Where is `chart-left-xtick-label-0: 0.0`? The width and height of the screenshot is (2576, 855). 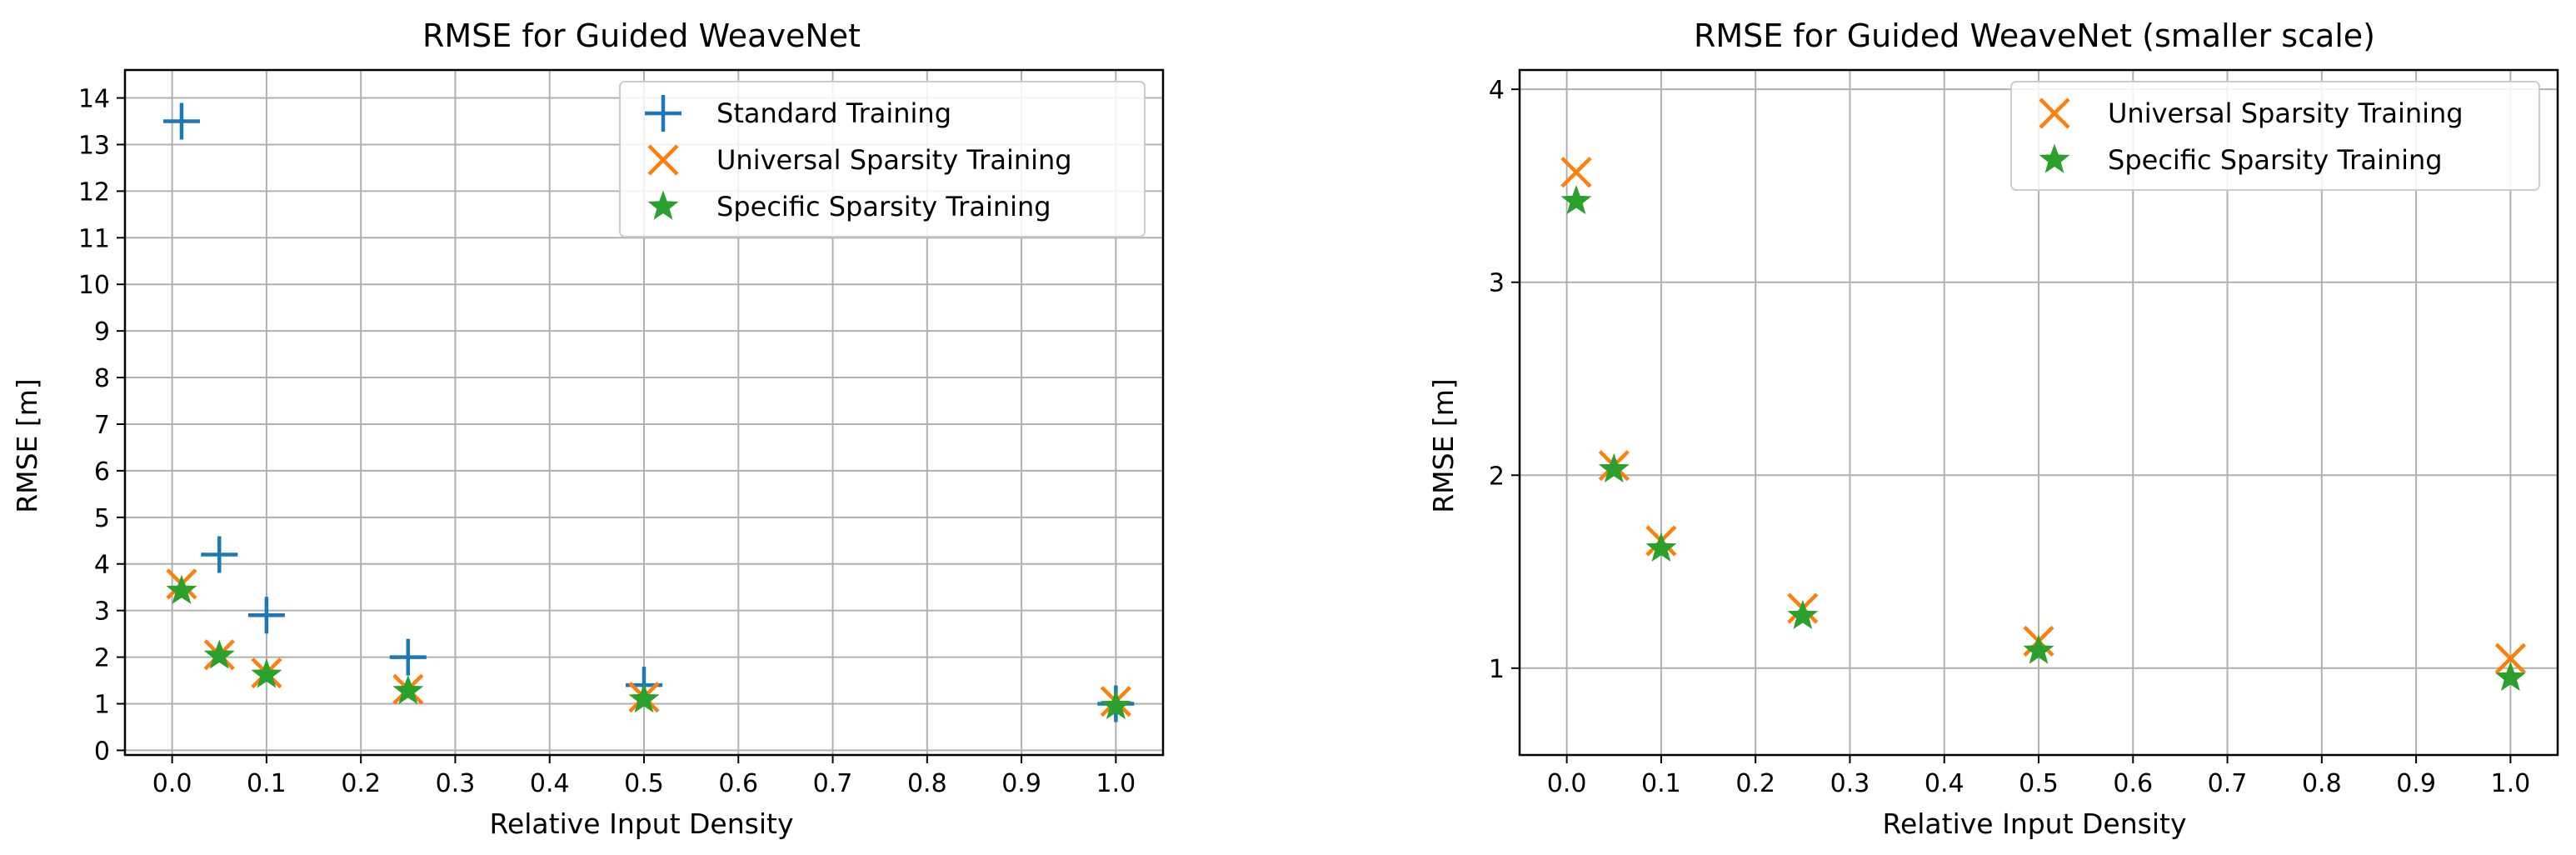 chart-left-xtick-label-0: 0.0 is located at coordinates (172, 783).